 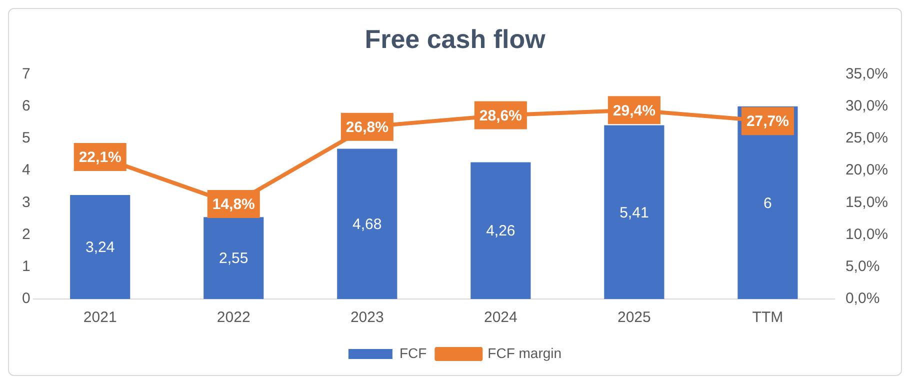 I want to click on y-tick-label: 1, so click(x=26, y=267).